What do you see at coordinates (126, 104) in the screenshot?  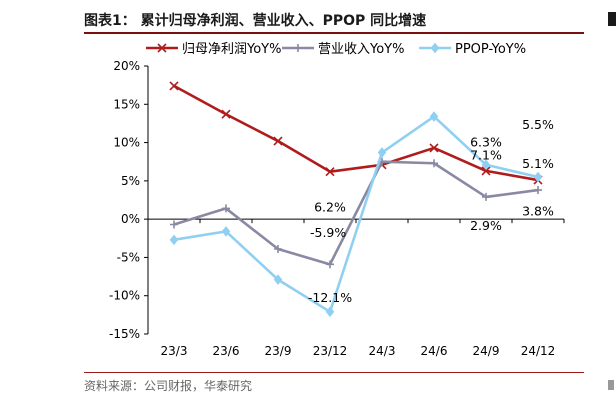 I see `y-tick-label: 15%` at bounding box center [126, 104].